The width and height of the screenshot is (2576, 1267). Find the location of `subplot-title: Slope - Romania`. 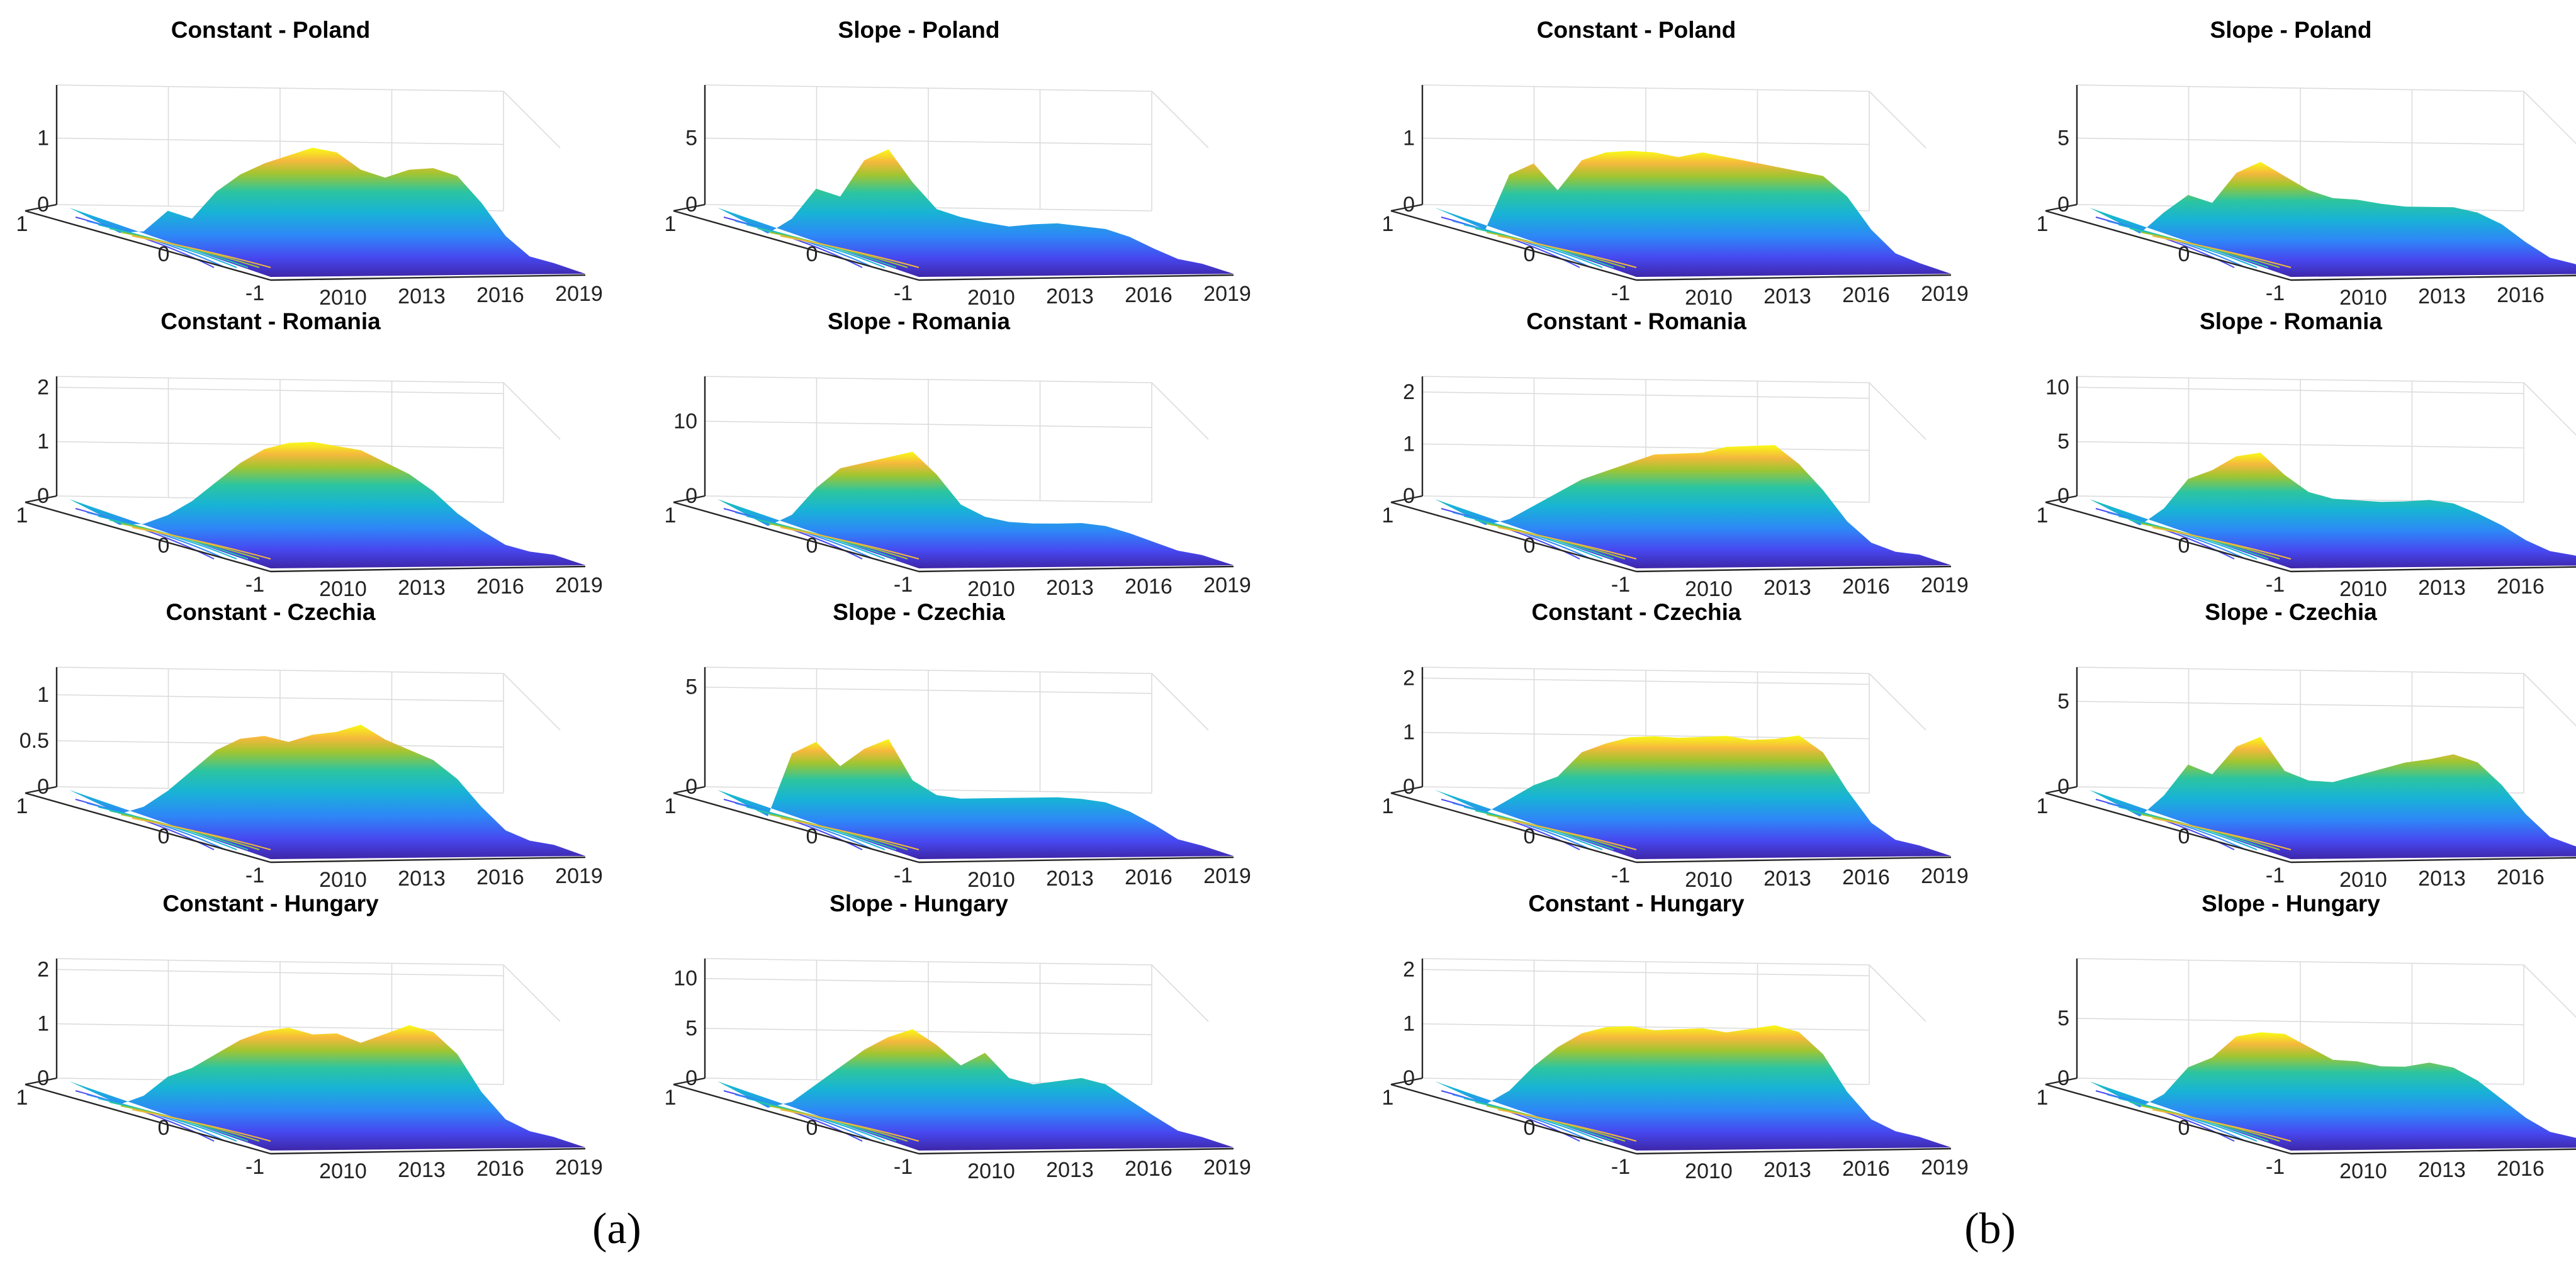

subplot-title: Slope - Romania is located at coordinates (919, 321).